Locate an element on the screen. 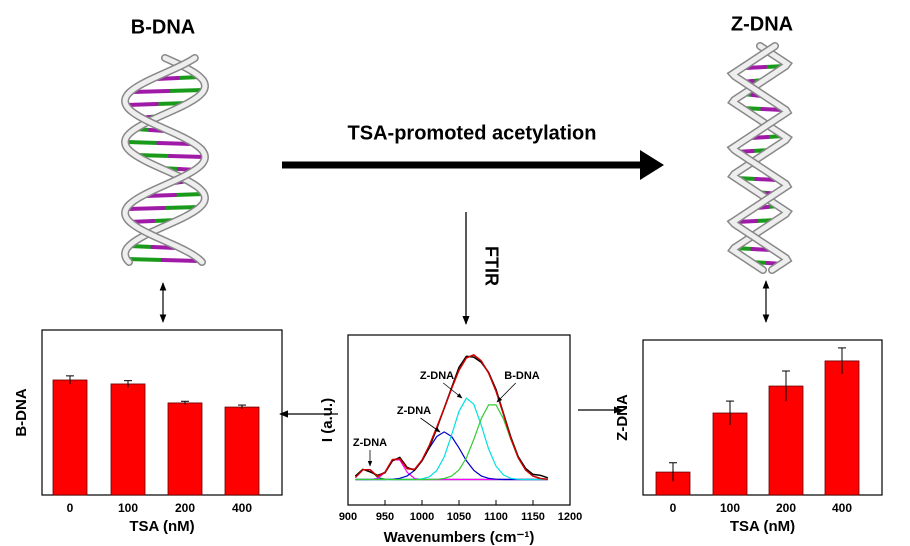 The width and height of the screenshot is (910, 546). b-dna-title: B-DNA is located at coordinates (163, 27).